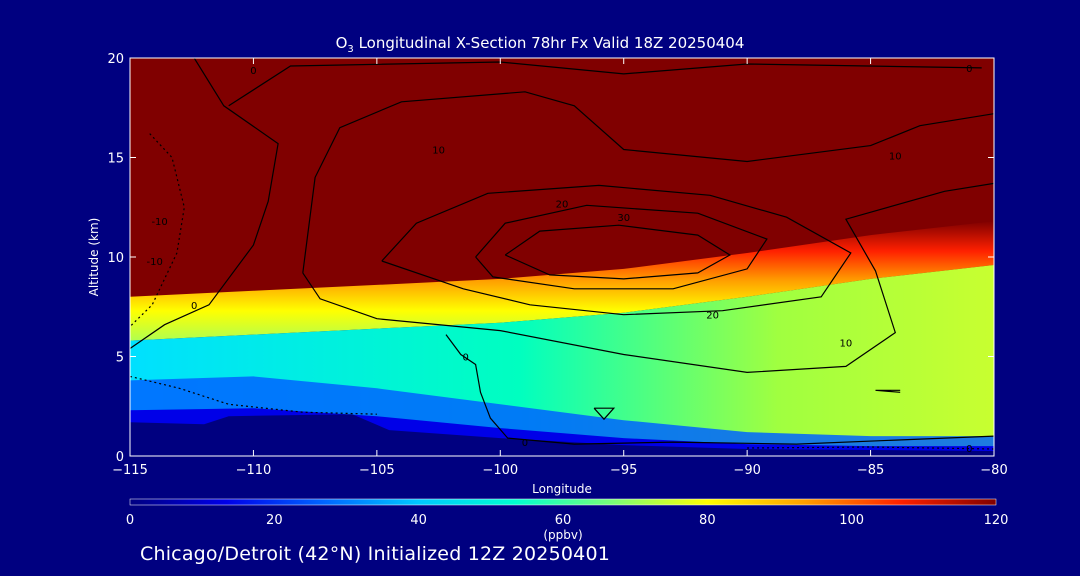  What do you see at coordinates (870, 448) in the screenshot?
I see `contour-neg-surface` at bounding box center [870, 448].